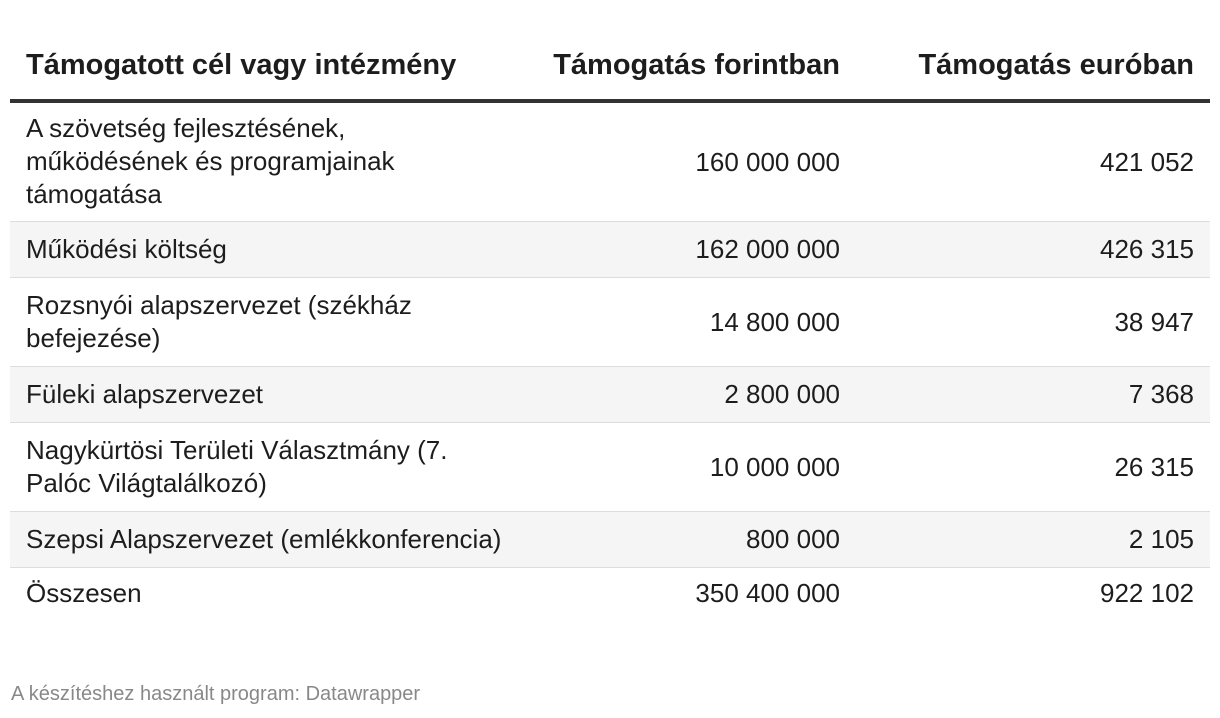  Describe the element at coordinates (1033, 322) in the screenshot. I see `cell-eur: 38 947` at that location.